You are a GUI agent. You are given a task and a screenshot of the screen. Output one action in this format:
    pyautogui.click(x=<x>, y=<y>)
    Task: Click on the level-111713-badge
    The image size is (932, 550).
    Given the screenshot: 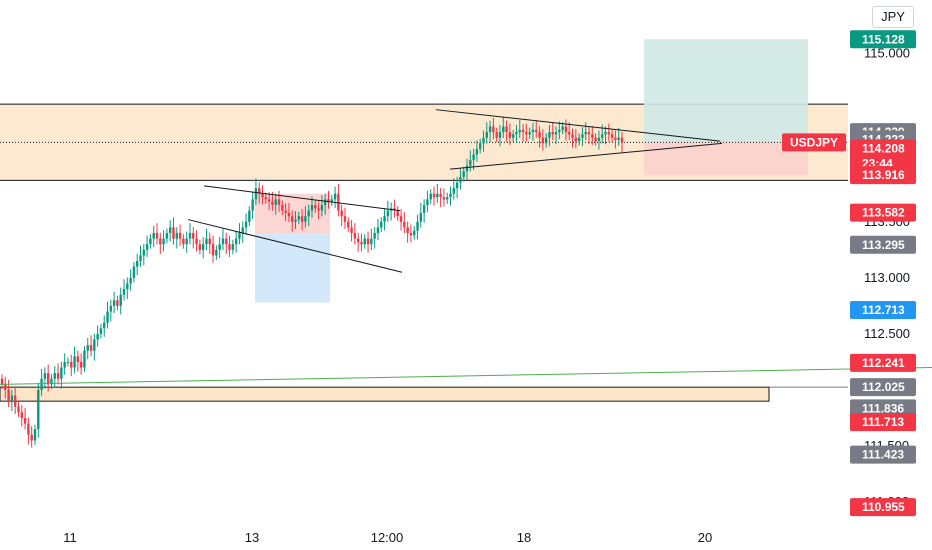 What is the action you would take?
    pyautogui.click(x=883, y=422)
    